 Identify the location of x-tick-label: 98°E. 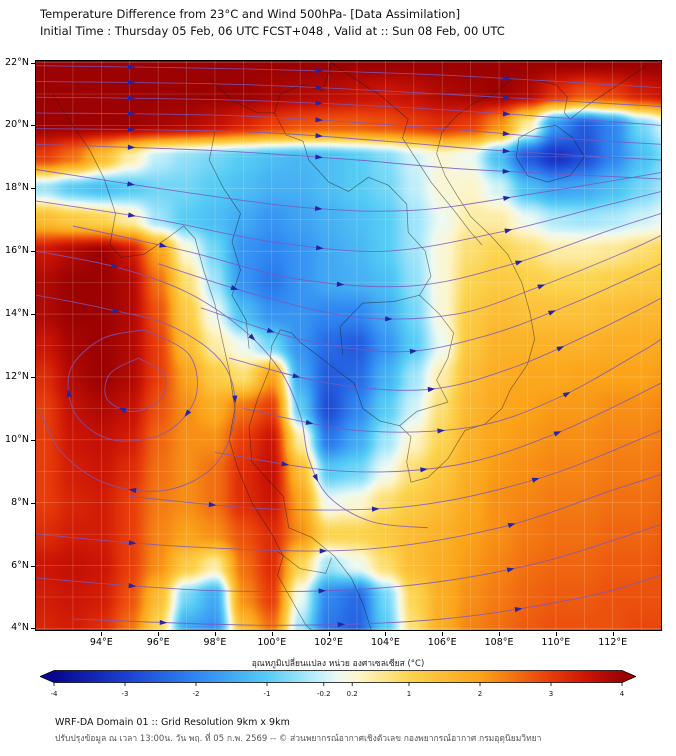
(215, 642).